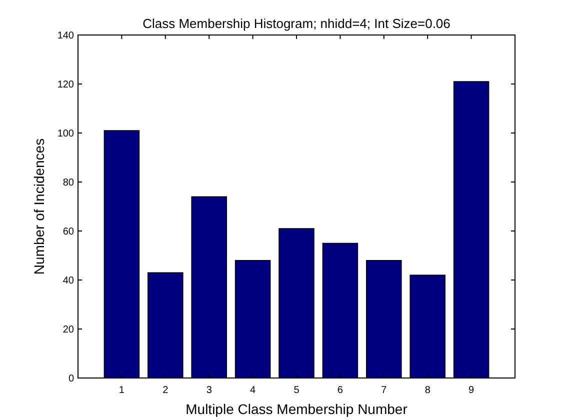 The image size is (562, 420). What do you see at coordinates (121, 390) in the screenshot?
I see `x-tick-label: 1` at bounding box center [121, 390].